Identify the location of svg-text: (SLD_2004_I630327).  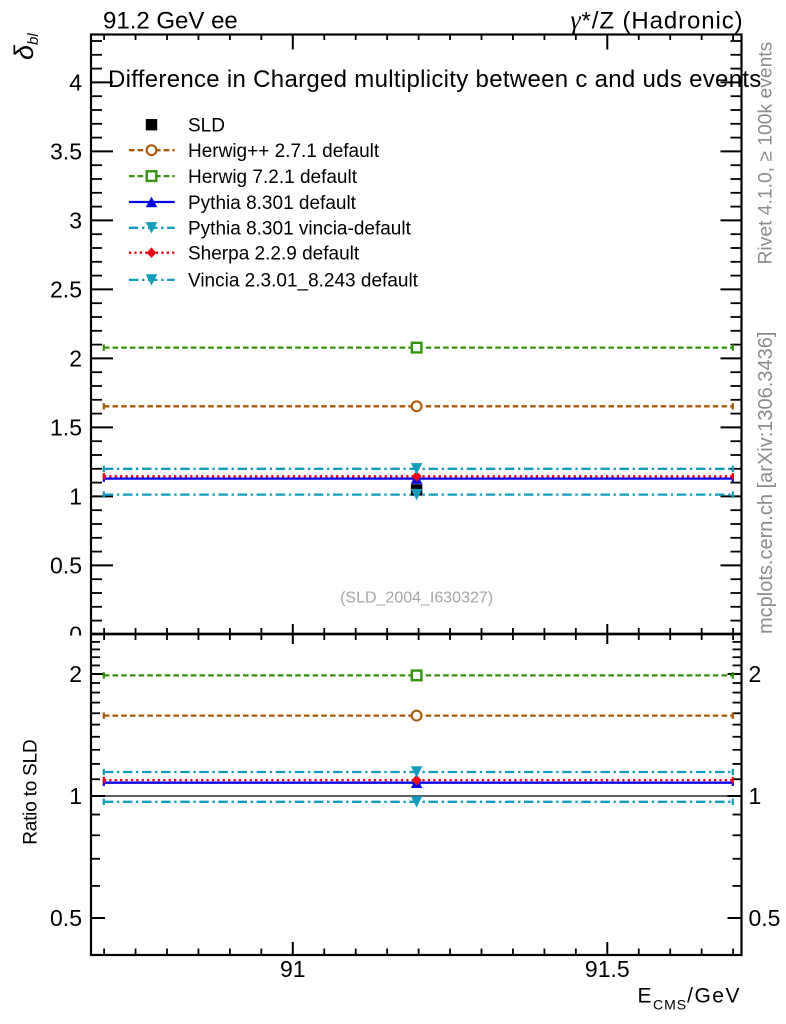
(416, 598).